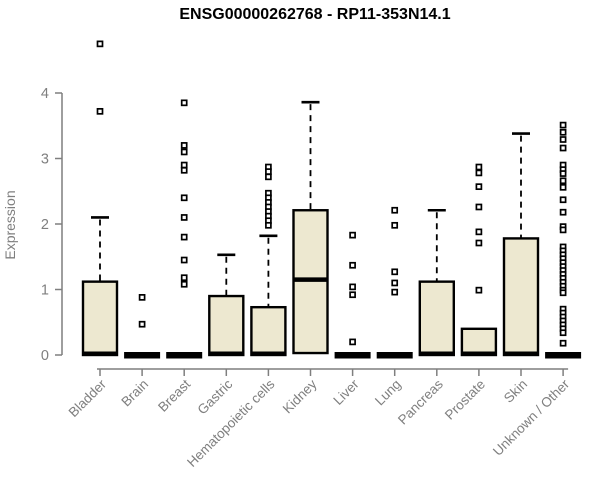 Image resolution: width=600 pixels, height=500 pixels. I want to click on boxplot-pancreas, so click(436, 282).